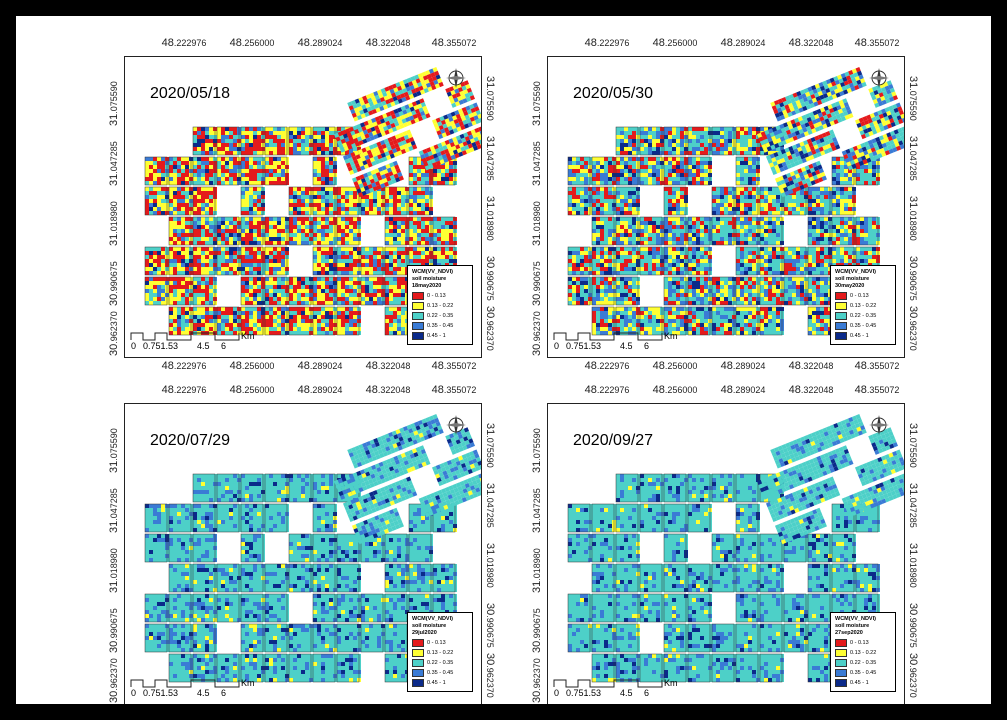  Describe the element at coordinates (863, 653) in the screenshot. I see `legend-row: 0.13 - 0.22` at that location.